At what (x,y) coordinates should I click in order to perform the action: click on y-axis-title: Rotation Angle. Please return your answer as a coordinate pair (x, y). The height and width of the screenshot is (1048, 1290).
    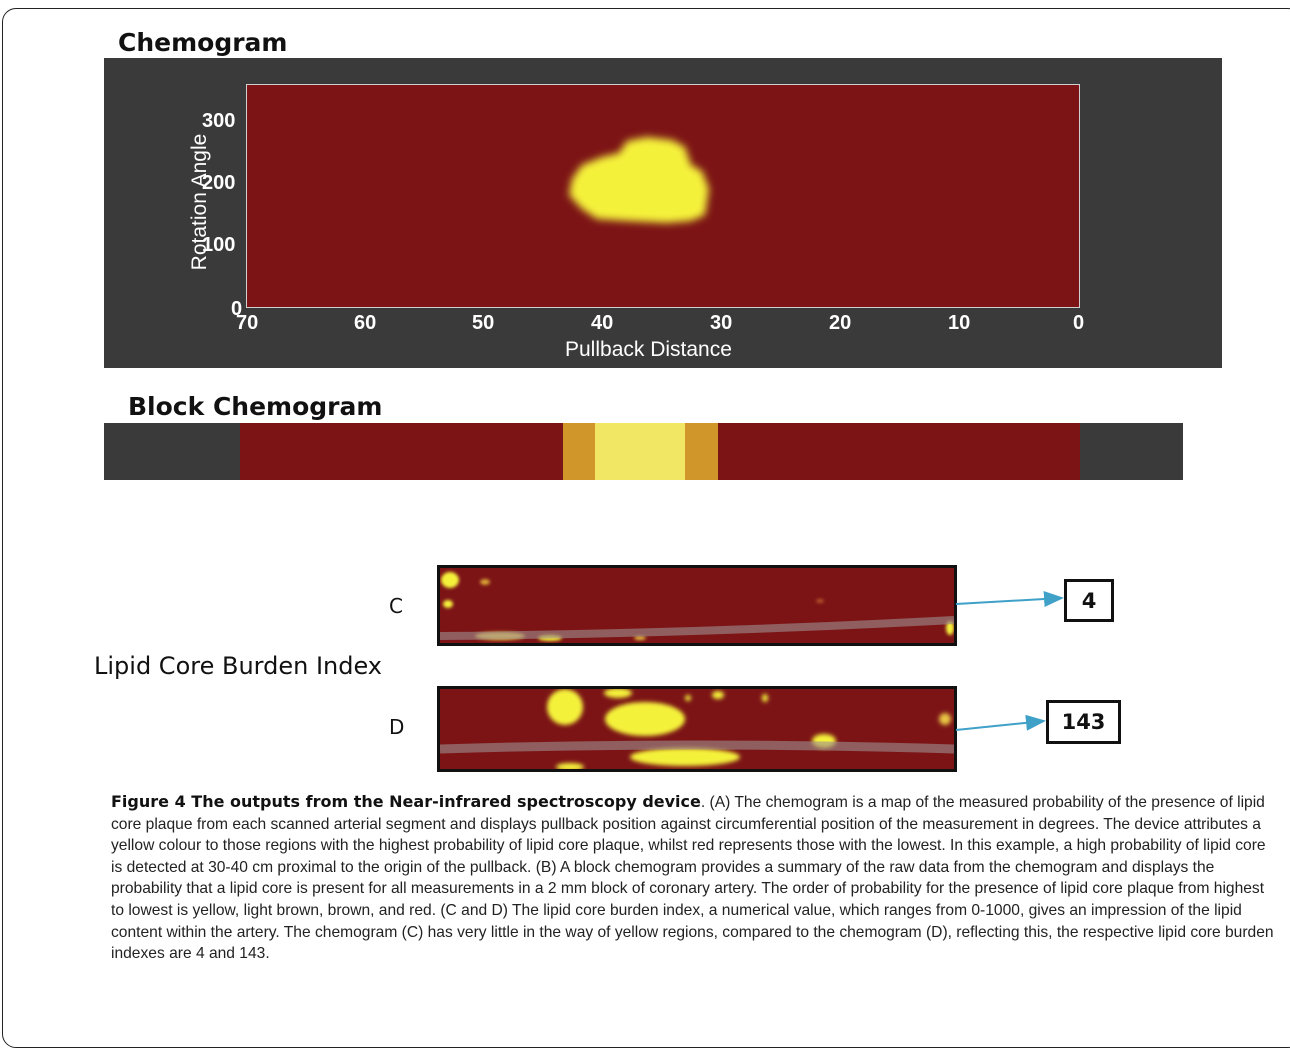
    Looking at the image, I should click on (199, 202).